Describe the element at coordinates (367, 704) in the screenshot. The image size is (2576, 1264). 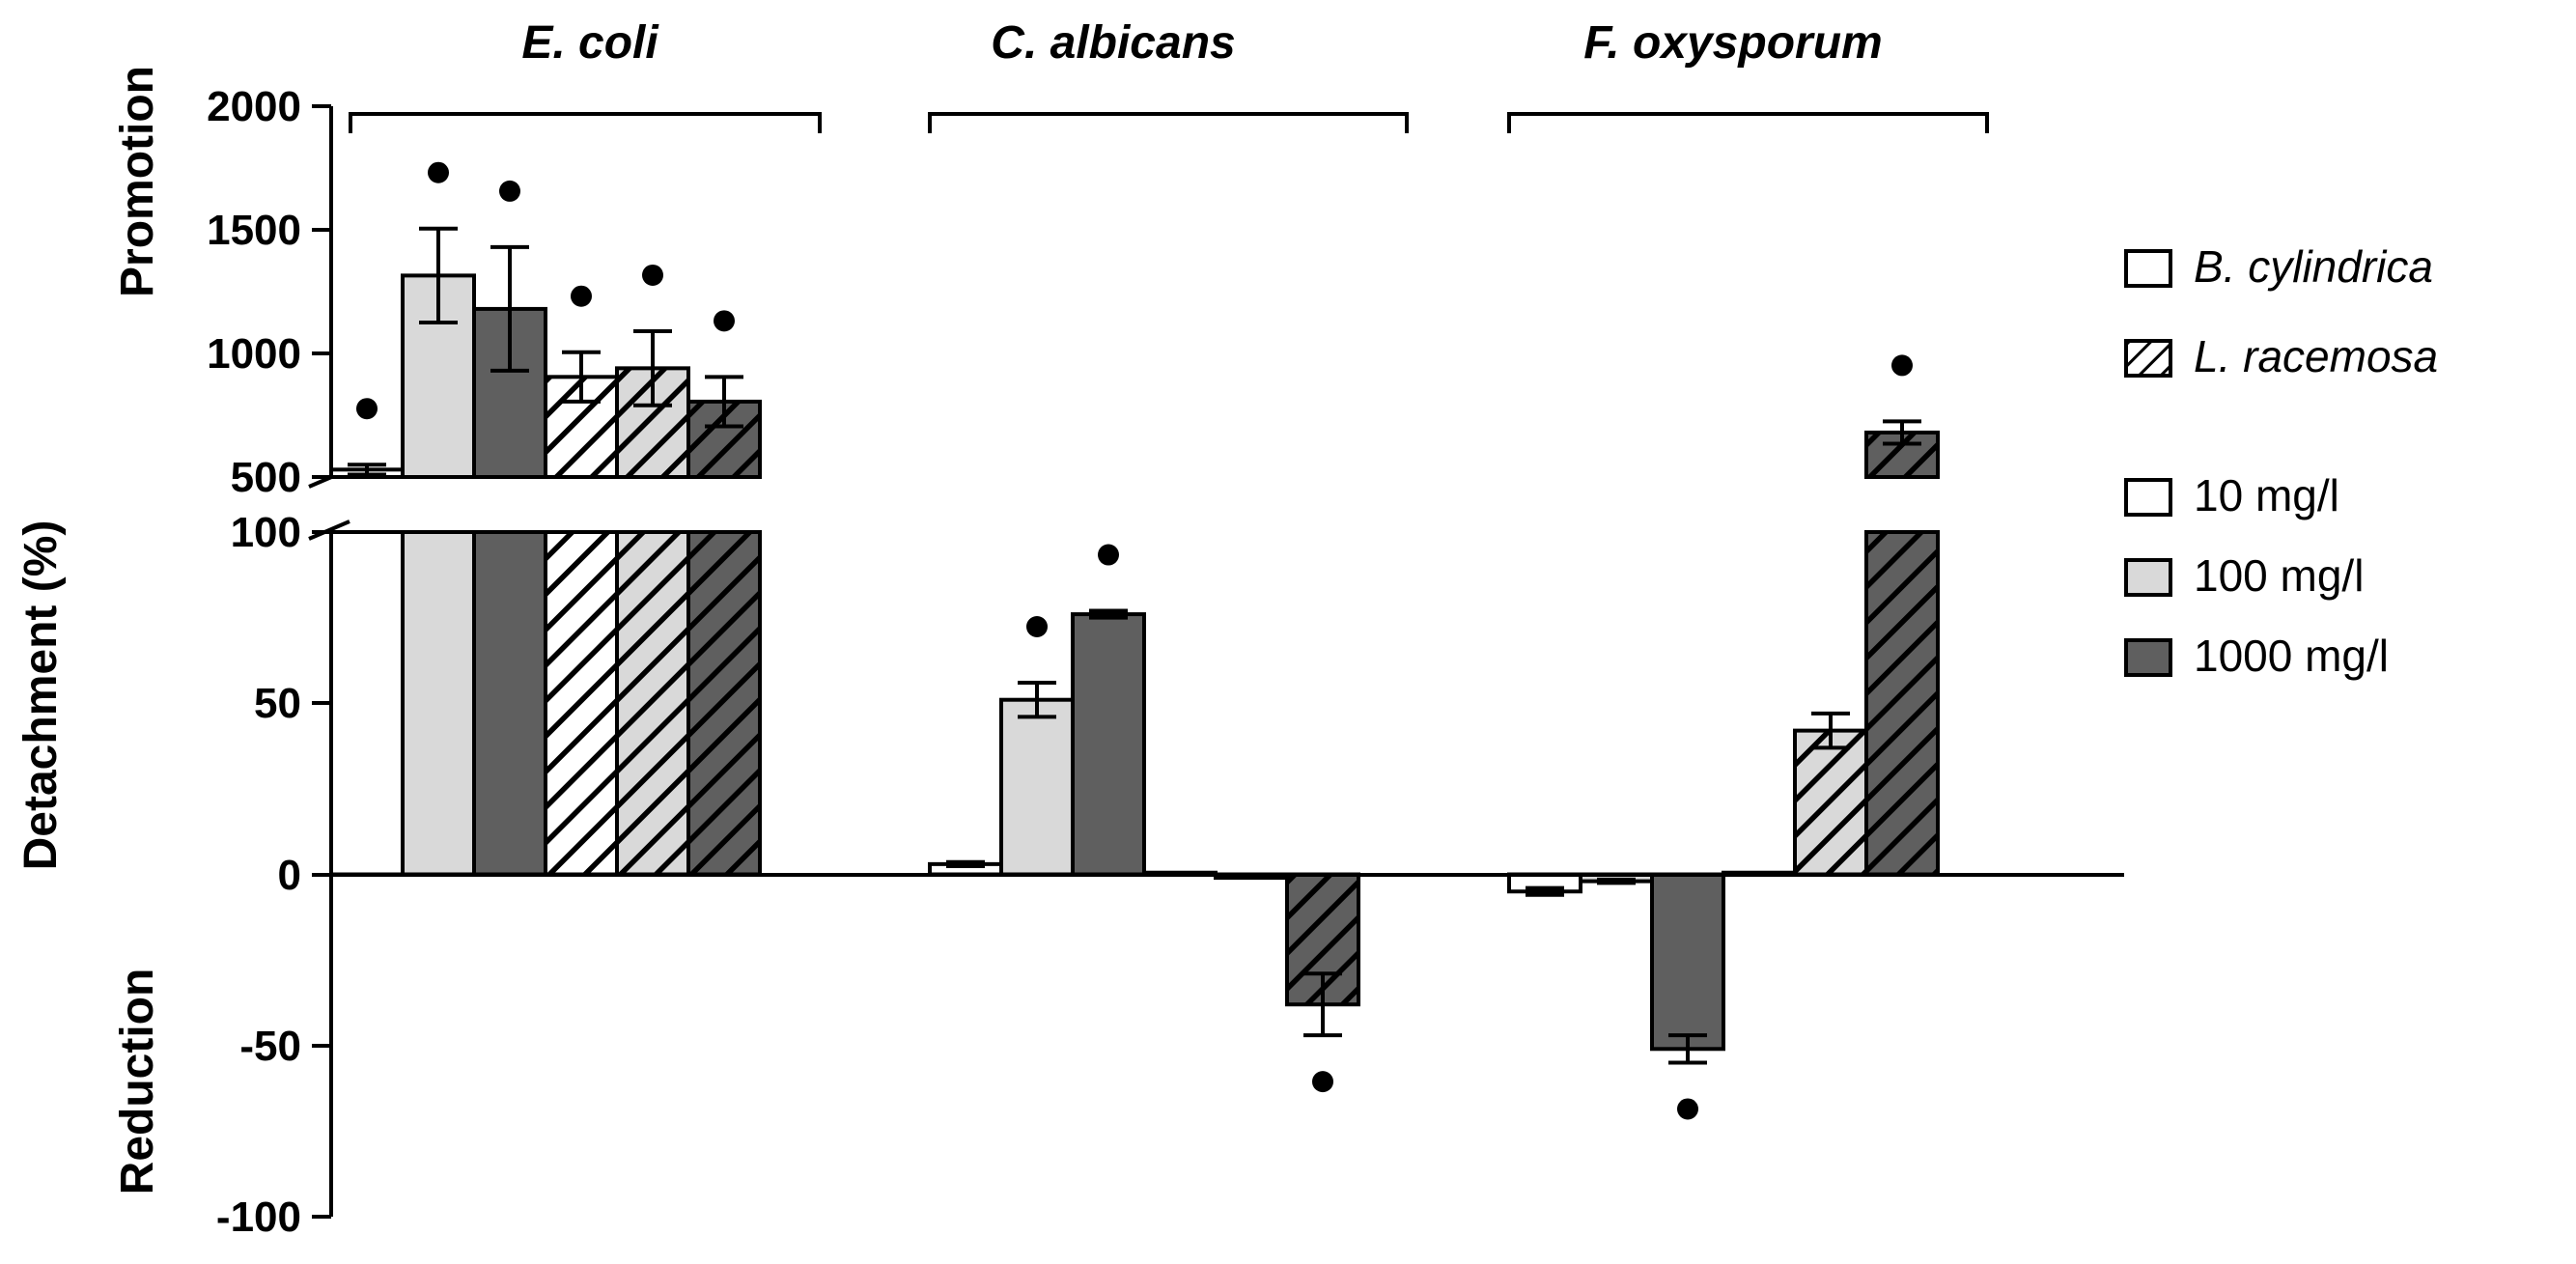
I see `bar-e-coli-b-cylindrica-10-mg-l-lower` at that location.